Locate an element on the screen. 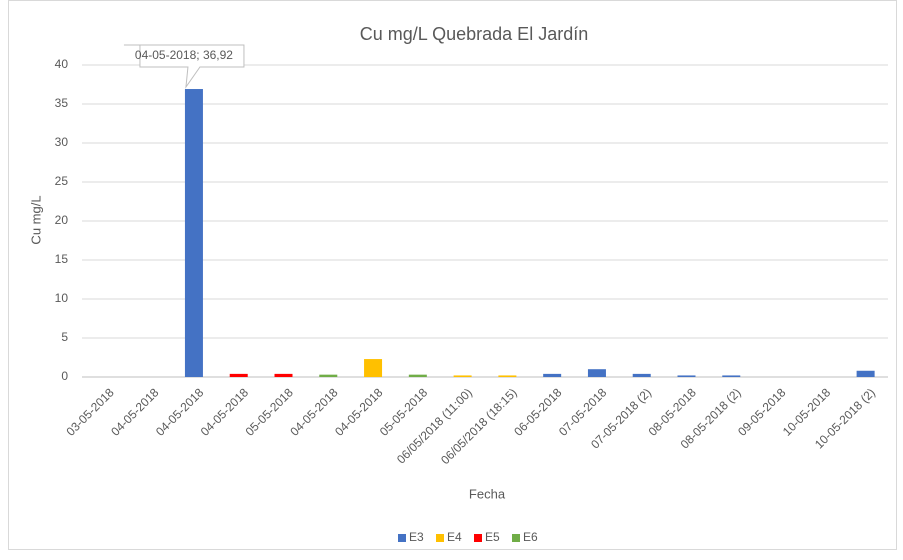 This screenshot has width=903, height=560. y-tick-label: 10 is located at coordinates (62, 298).